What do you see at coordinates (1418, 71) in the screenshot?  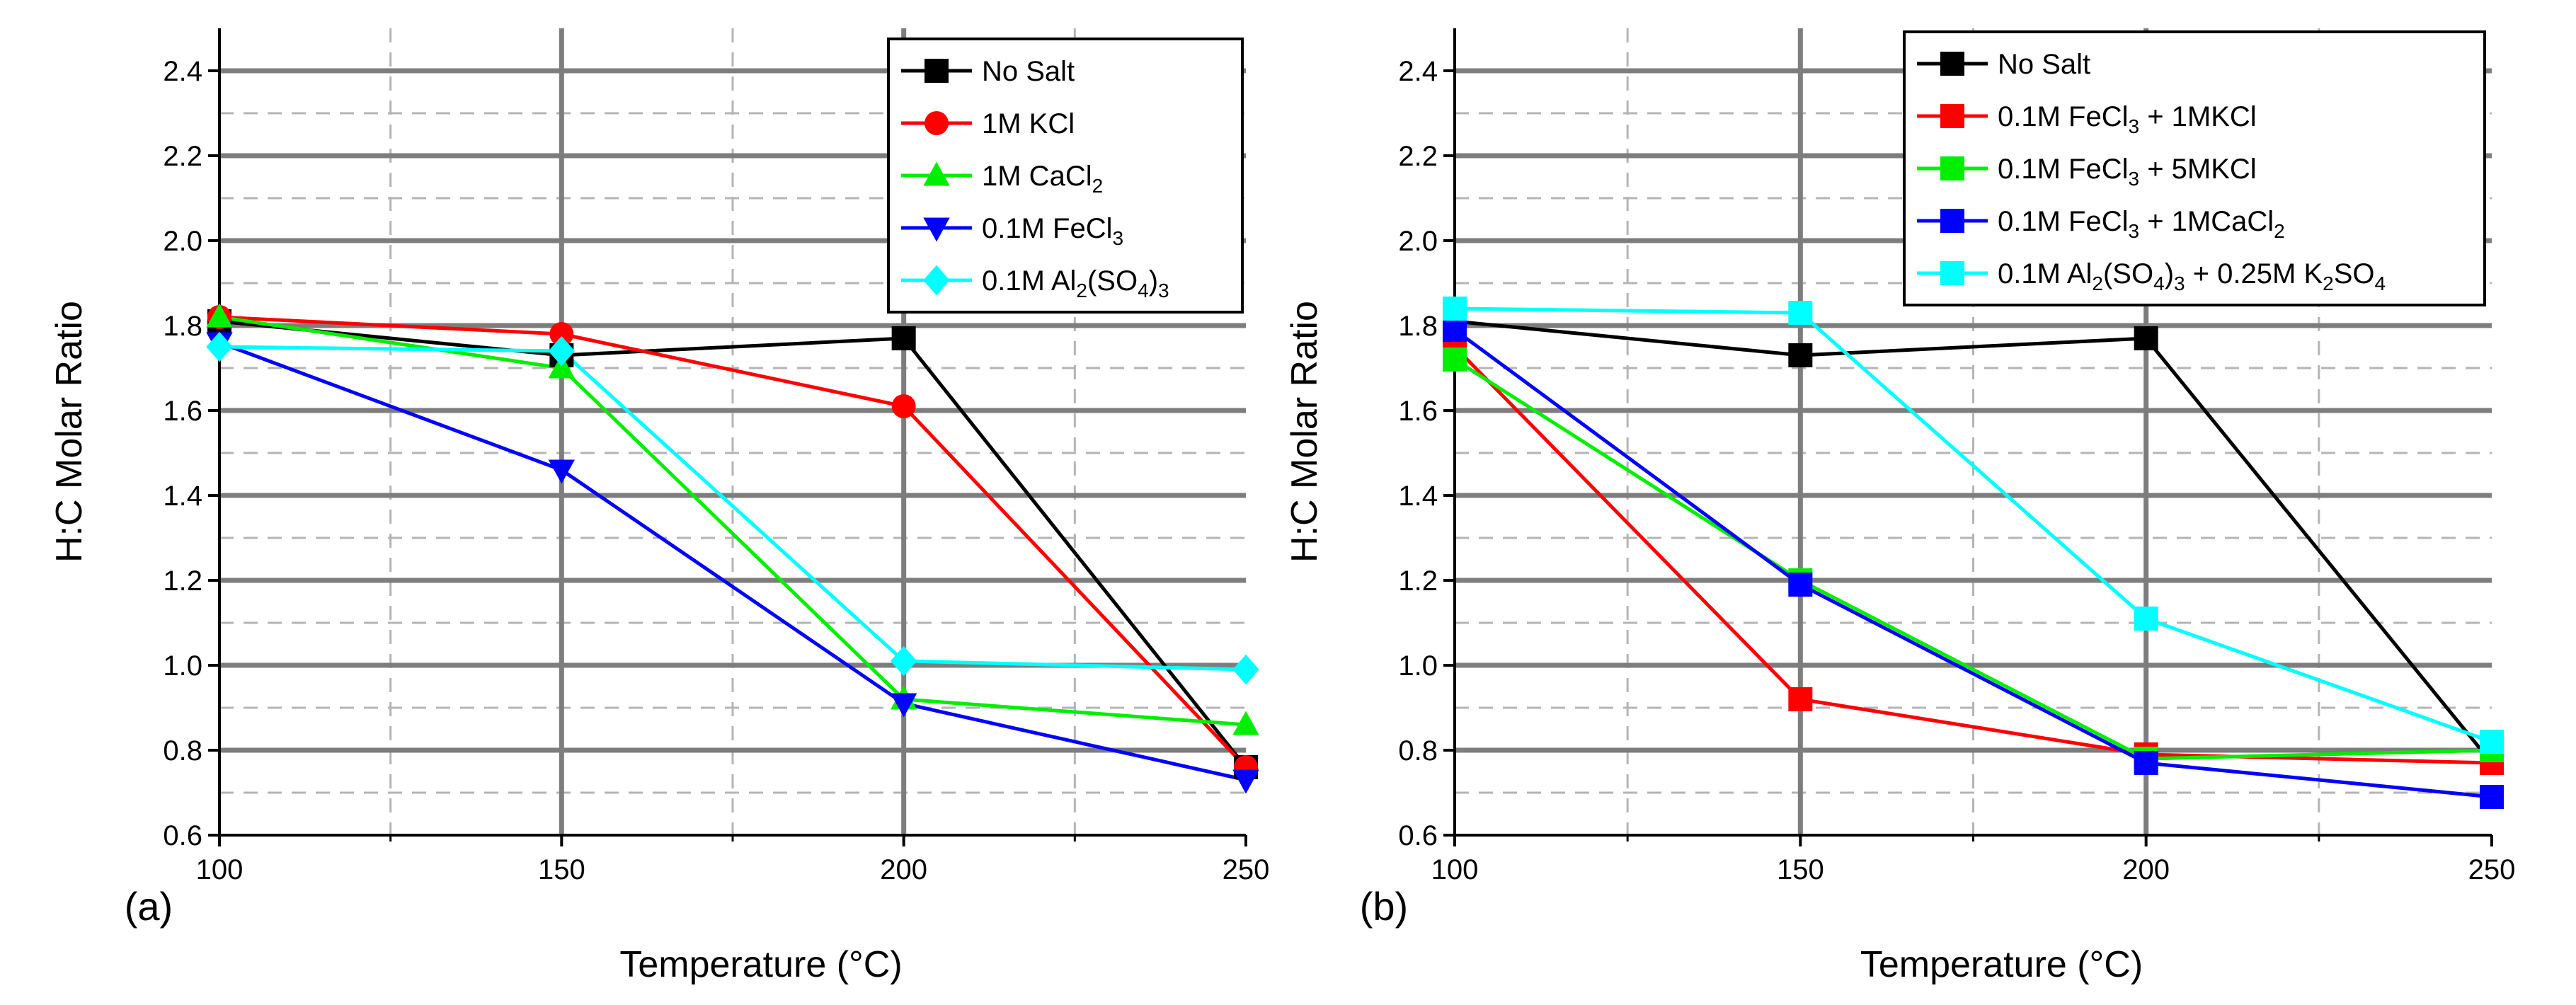 I see `y-tick-label: 2.4` at bounding box center [1418, 71].